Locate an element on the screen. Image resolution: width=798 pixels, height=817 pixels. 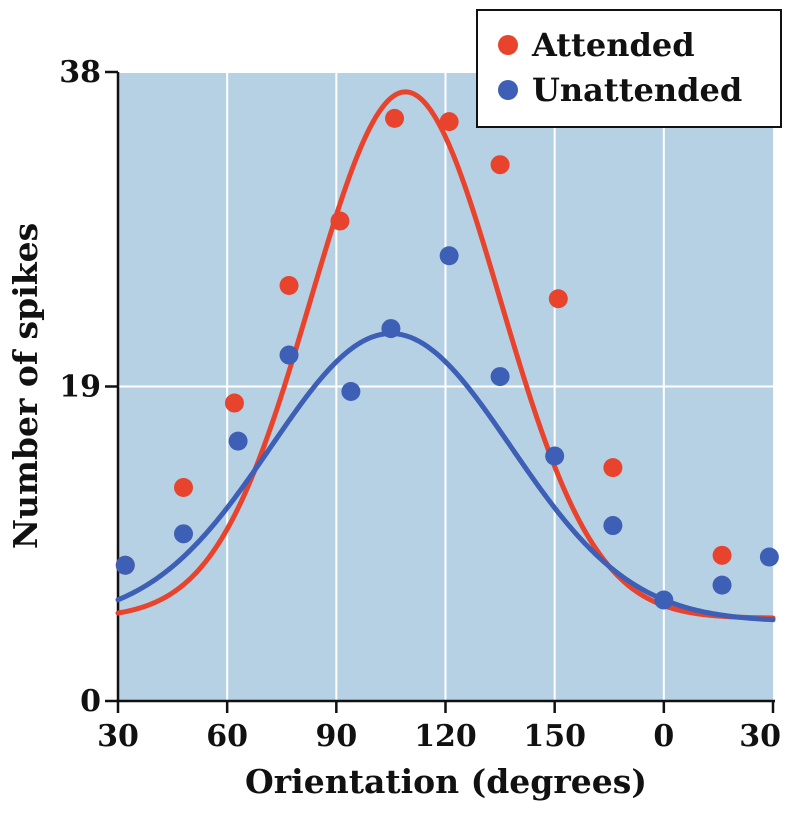
x-tick-label-0: 0 is located at coordinates (663, 736).